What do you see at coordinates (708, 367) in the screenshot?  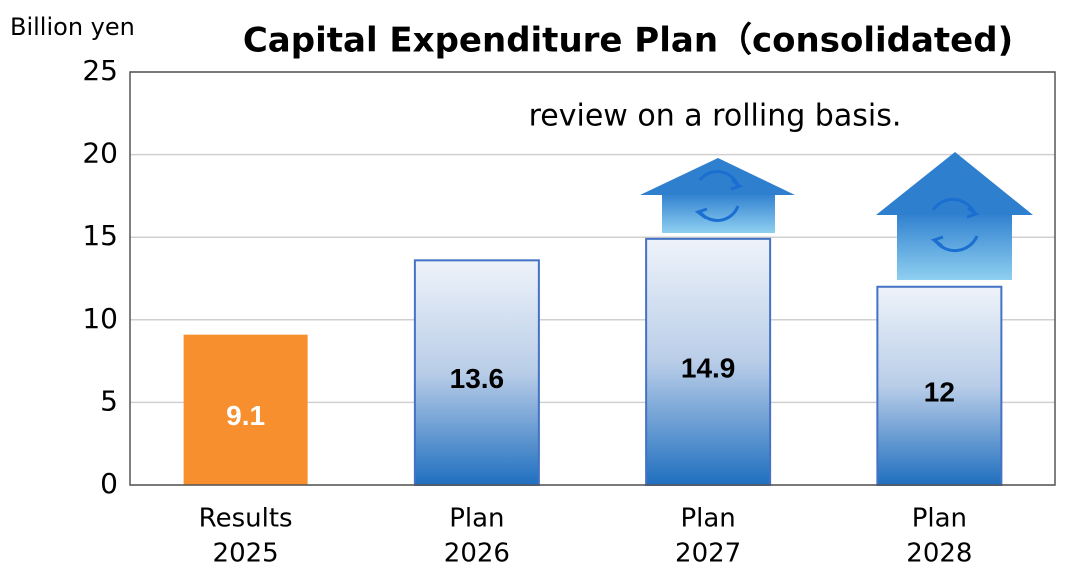 I see `value-label: 14.9` at bounding box center [708, 367].